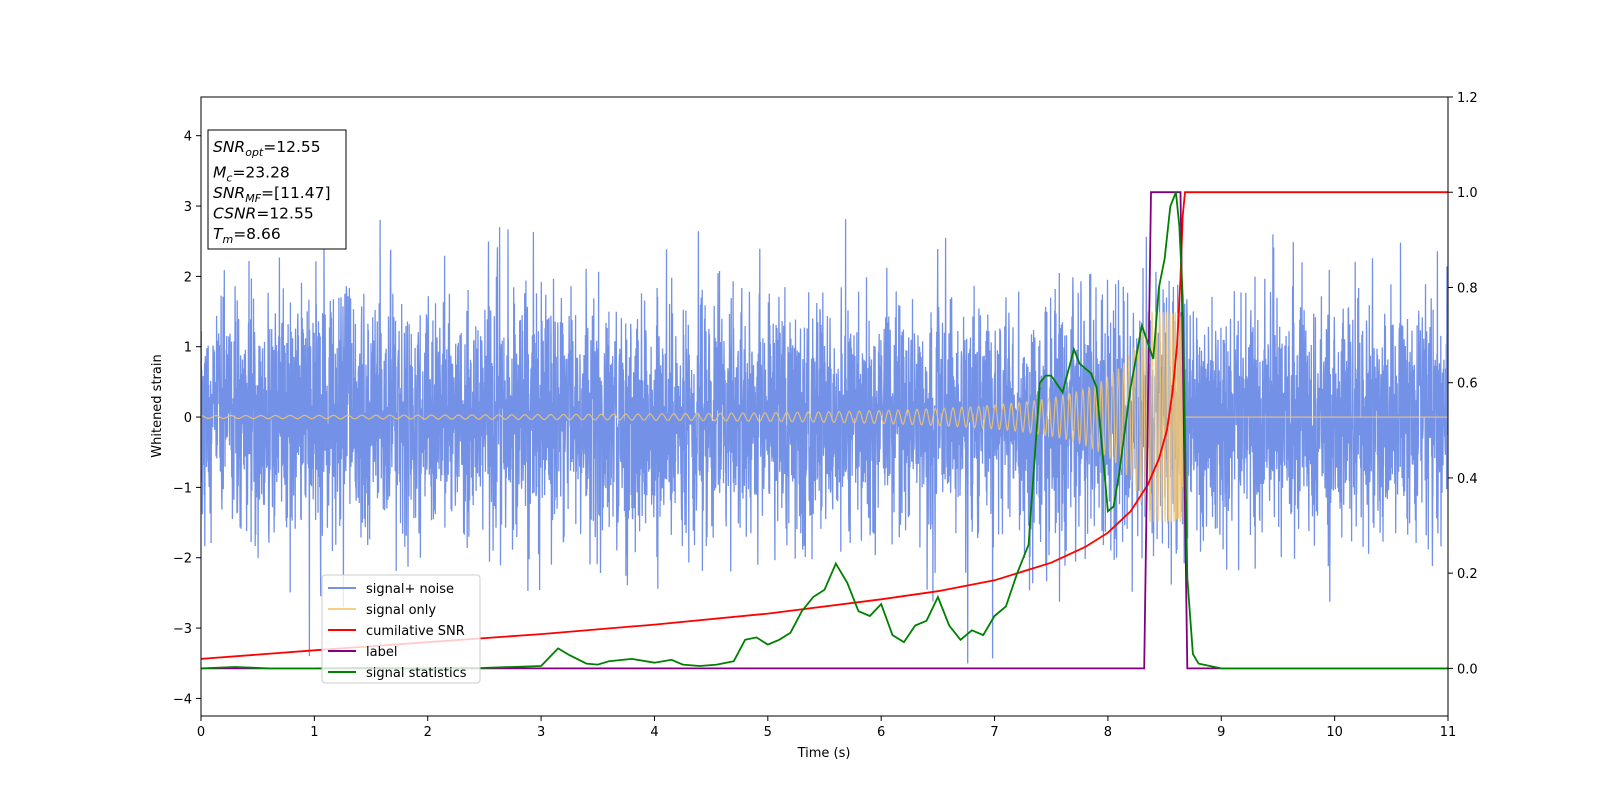 Image resolution: width=1600 pixels, height=800 pixels. Describe the element at coordinates (1467, 98) in the screenshot. I see `y2-tick-label: 1.2` at that location.